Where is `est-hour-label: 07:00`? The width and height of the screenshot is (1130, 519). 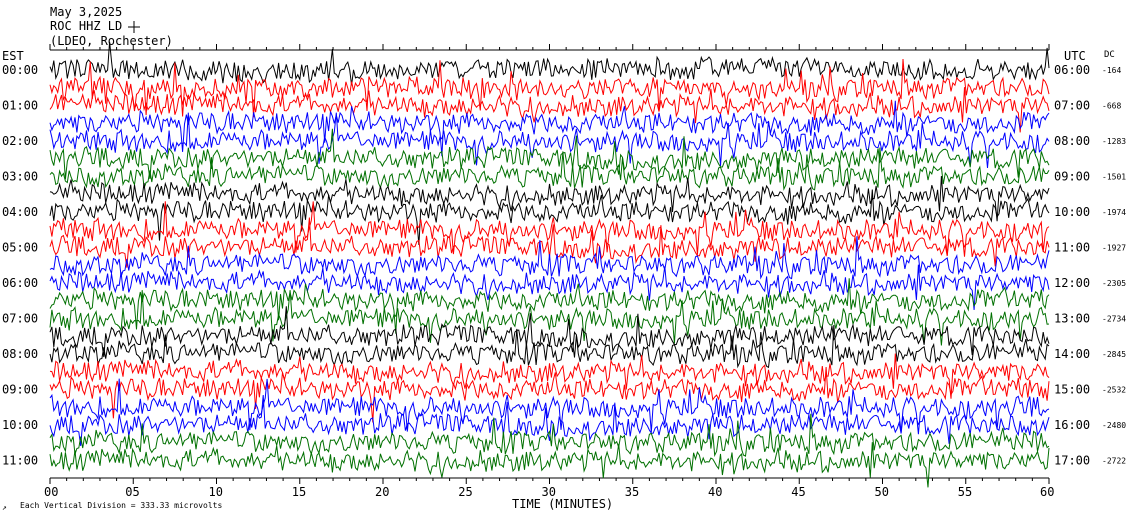 est-hour-label: 07:00 is located at coordinates (20, 319).